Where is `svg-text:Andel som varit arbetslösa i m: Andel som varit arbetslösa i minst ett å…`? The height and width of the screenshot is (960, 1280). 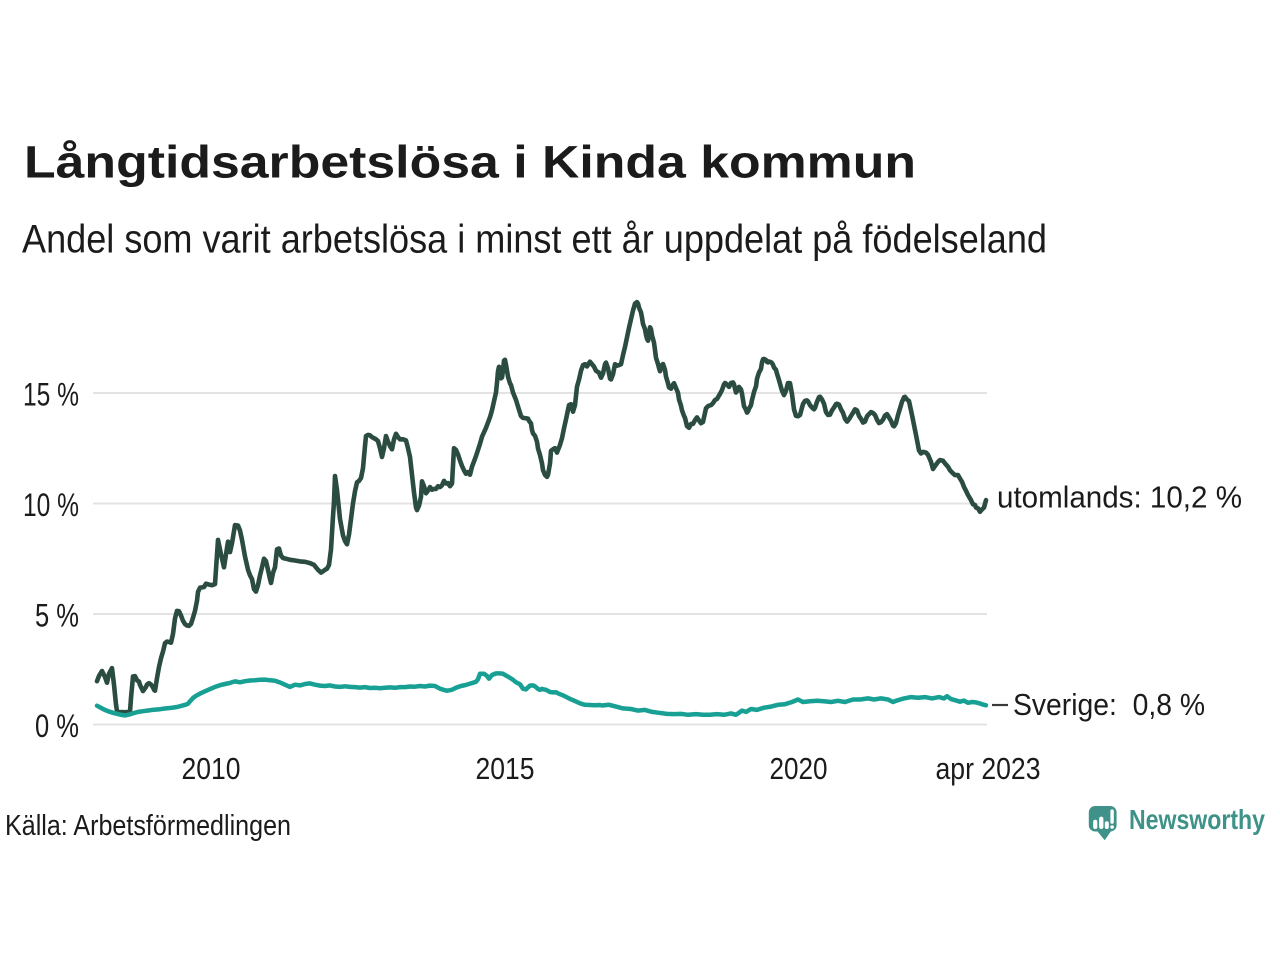 svg-text:Andel som varit arbetslösa i m: Andel som varit arbetslösa i minst ett å… is located at coordinates (534, 240).